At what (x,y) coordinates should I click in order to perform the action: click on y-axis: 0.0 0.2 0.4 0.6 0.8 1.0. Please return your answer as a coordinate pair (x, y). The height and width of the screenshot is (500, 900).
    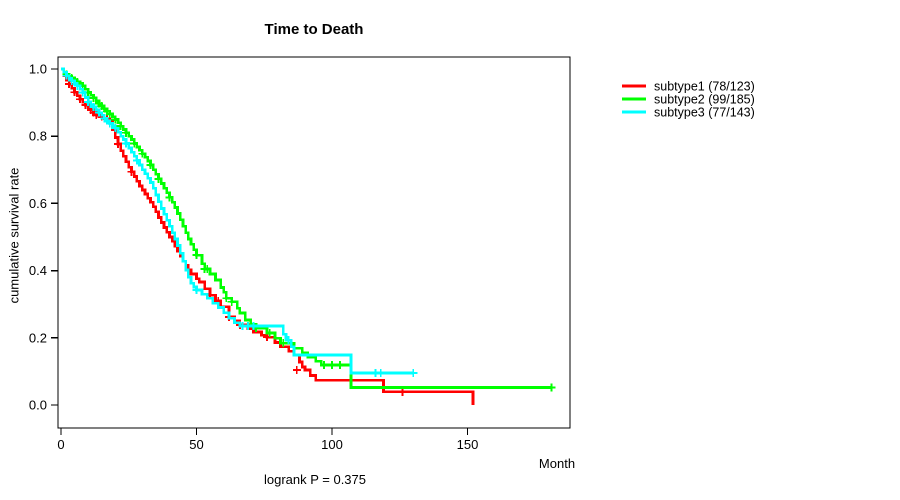
    Looking at the image, I should click on (43, 237).